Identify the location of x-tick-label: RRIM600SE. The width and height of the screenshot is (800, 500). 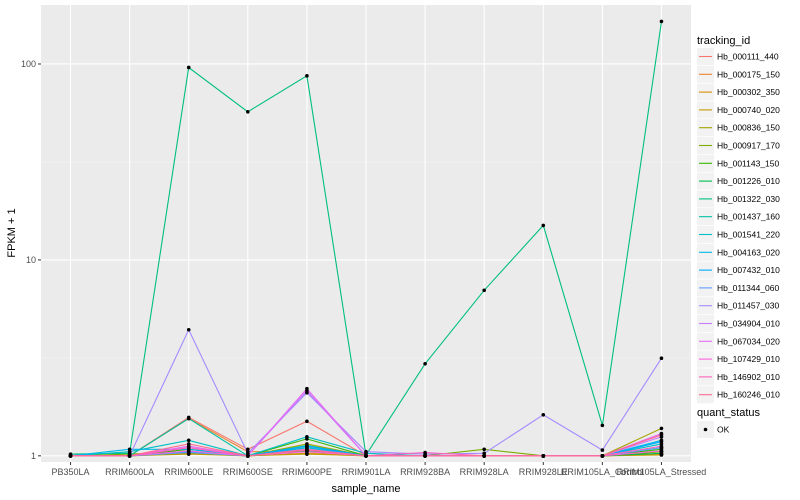
(248, 472).